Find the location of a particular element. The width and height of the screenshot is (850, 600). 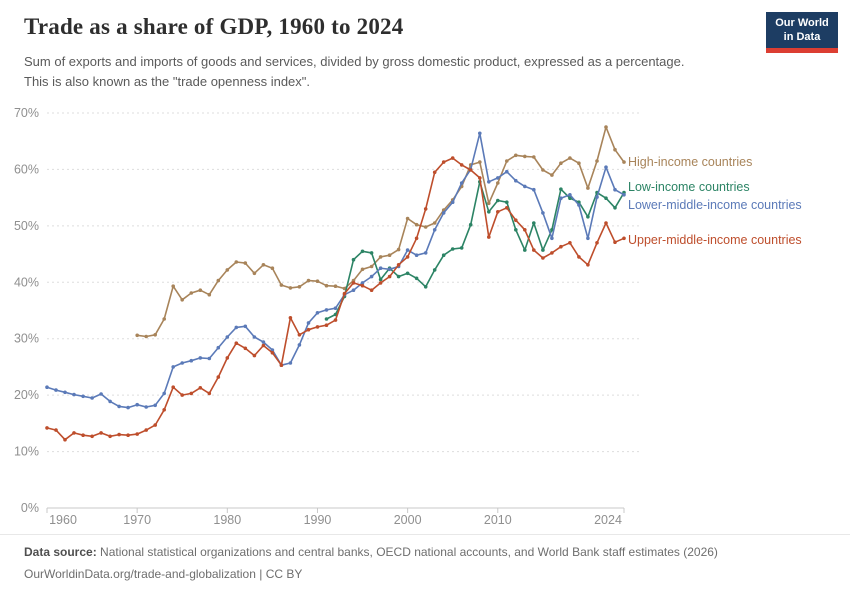

y-axis-label: 20% is located at coordinates (26, 395).